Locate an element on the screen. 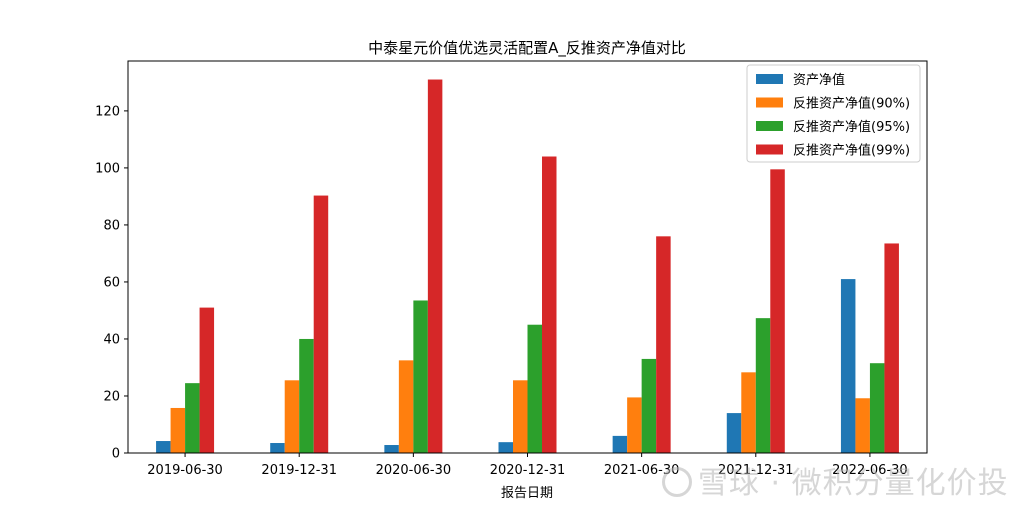  watermark-text: 雪球 · 微积分量化价投 is located at coordinates (853, 483).